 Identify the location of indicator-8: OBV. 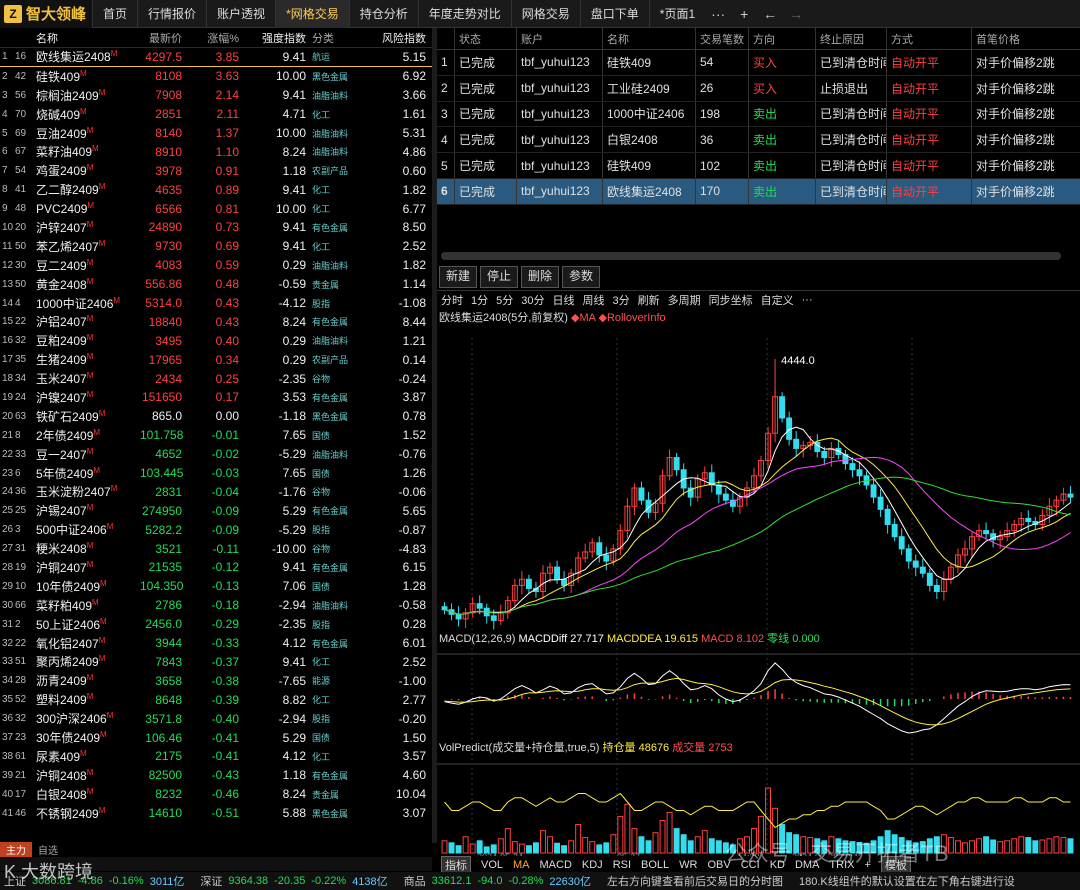
(719, 864).